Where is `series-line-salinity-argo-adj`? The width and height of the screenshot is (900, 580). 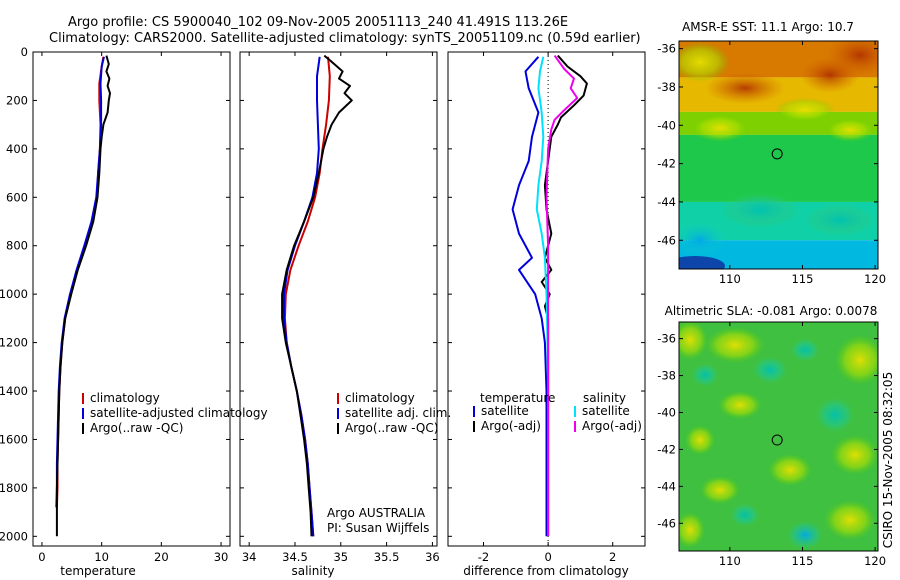 series-line-salinity-argo-adj is located at coordinates (562, 296).